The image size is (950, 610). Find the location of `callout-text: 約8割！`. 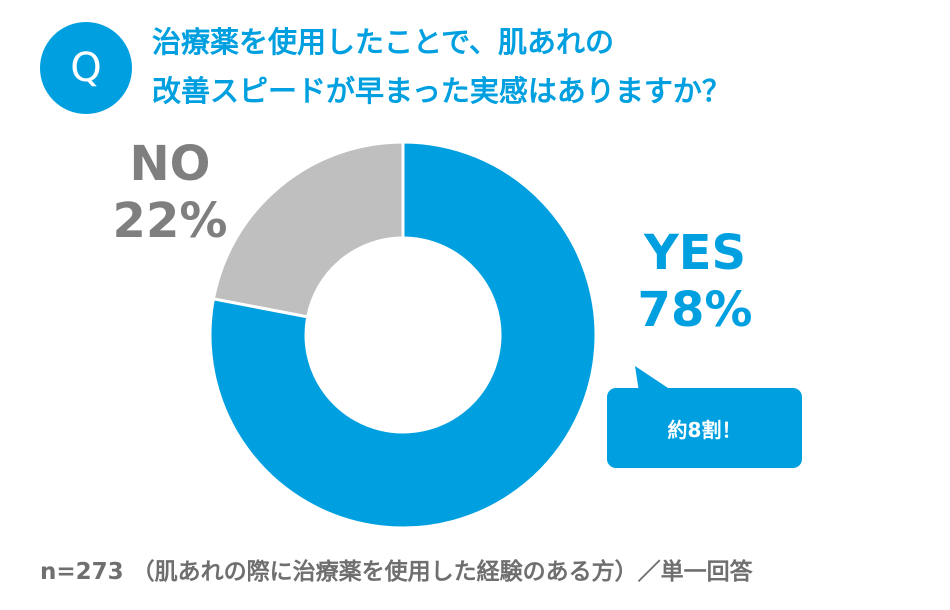

callout-text: 約8割！ is located at coordinates (704, 429).